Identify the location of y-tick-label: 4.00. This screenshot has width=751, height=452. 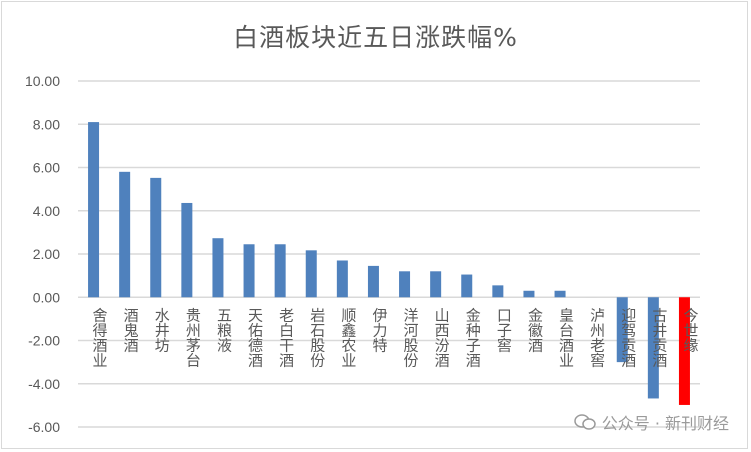
(46, 211).